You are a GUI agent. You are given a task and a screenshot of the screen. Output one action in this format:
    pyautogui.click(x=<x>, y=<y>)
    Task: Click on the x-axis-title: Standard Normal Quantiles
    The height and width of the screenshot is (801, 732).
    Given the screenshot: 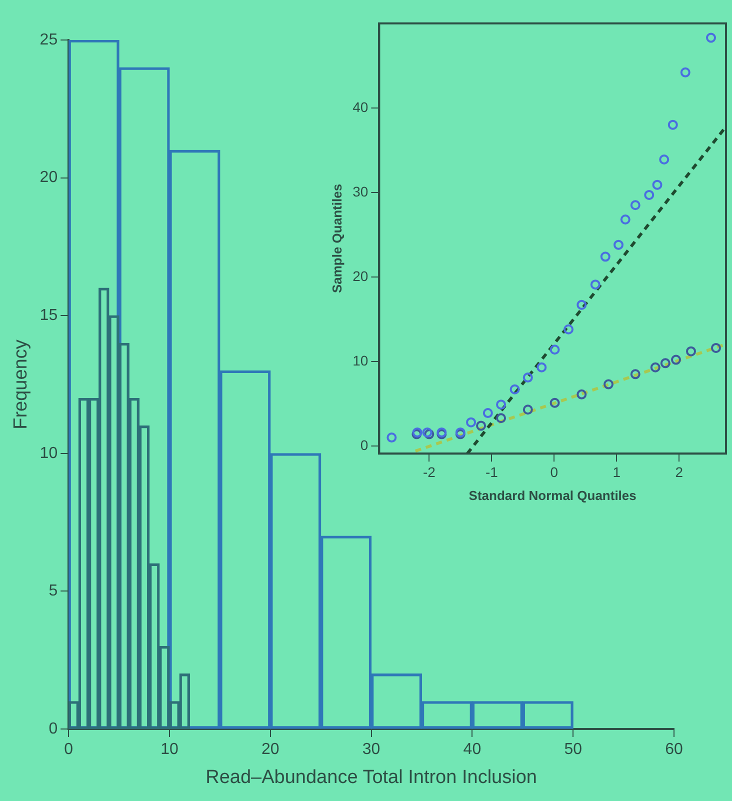 What is the action you would take?
    pyautogui.click(x=552, y=495)
    